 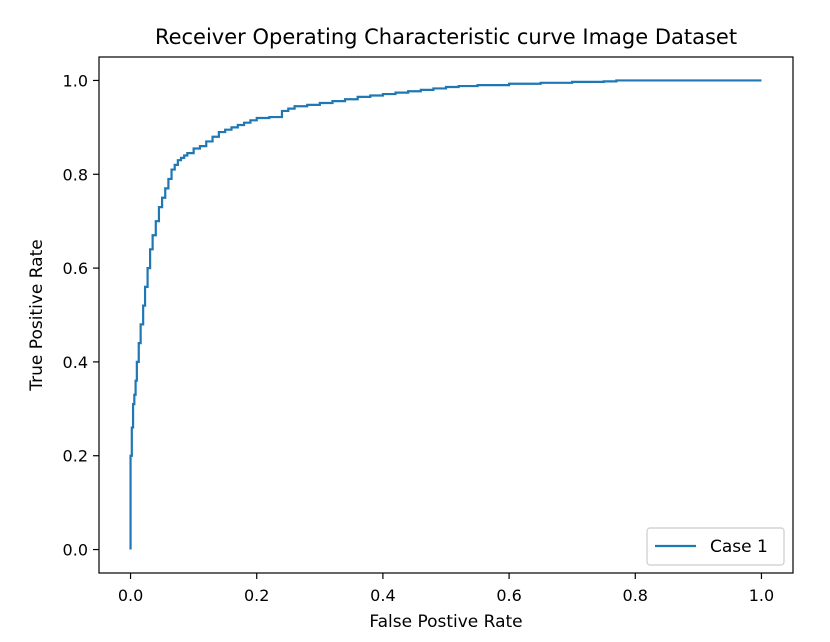 I want to click on y-axis-ticks: 0.0 0.2 0.4 0.6 0.8 1.0, so click(x=81, y=315).